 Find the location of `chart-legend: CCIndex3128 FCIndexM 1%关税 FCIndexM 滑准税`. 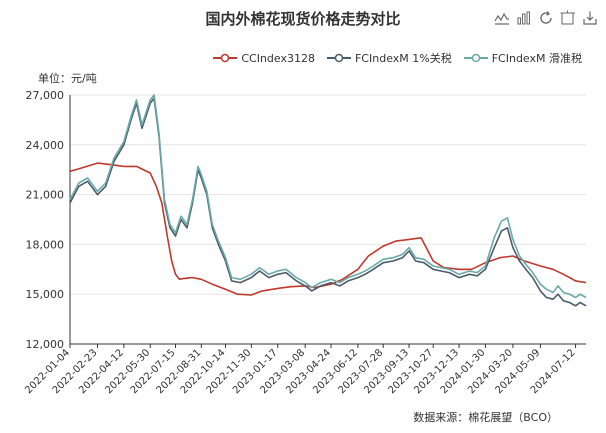

chart-legend: CCIndex3128 FCIndexM 1%关税 FCIndexM 滑准税 is located at coordinates (397, 58).